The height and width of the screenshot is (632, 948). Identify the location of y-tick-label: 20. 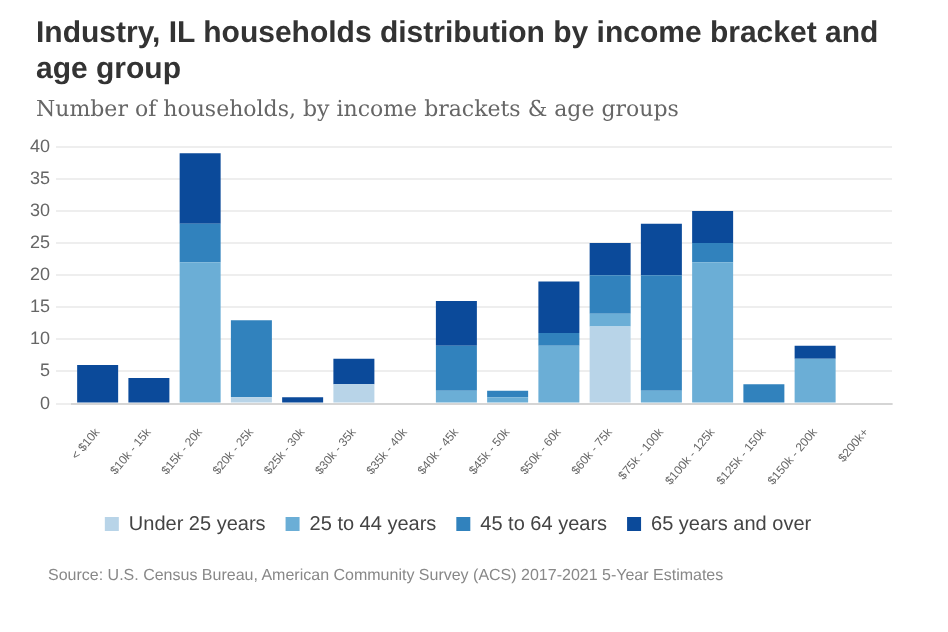
(40, 274).